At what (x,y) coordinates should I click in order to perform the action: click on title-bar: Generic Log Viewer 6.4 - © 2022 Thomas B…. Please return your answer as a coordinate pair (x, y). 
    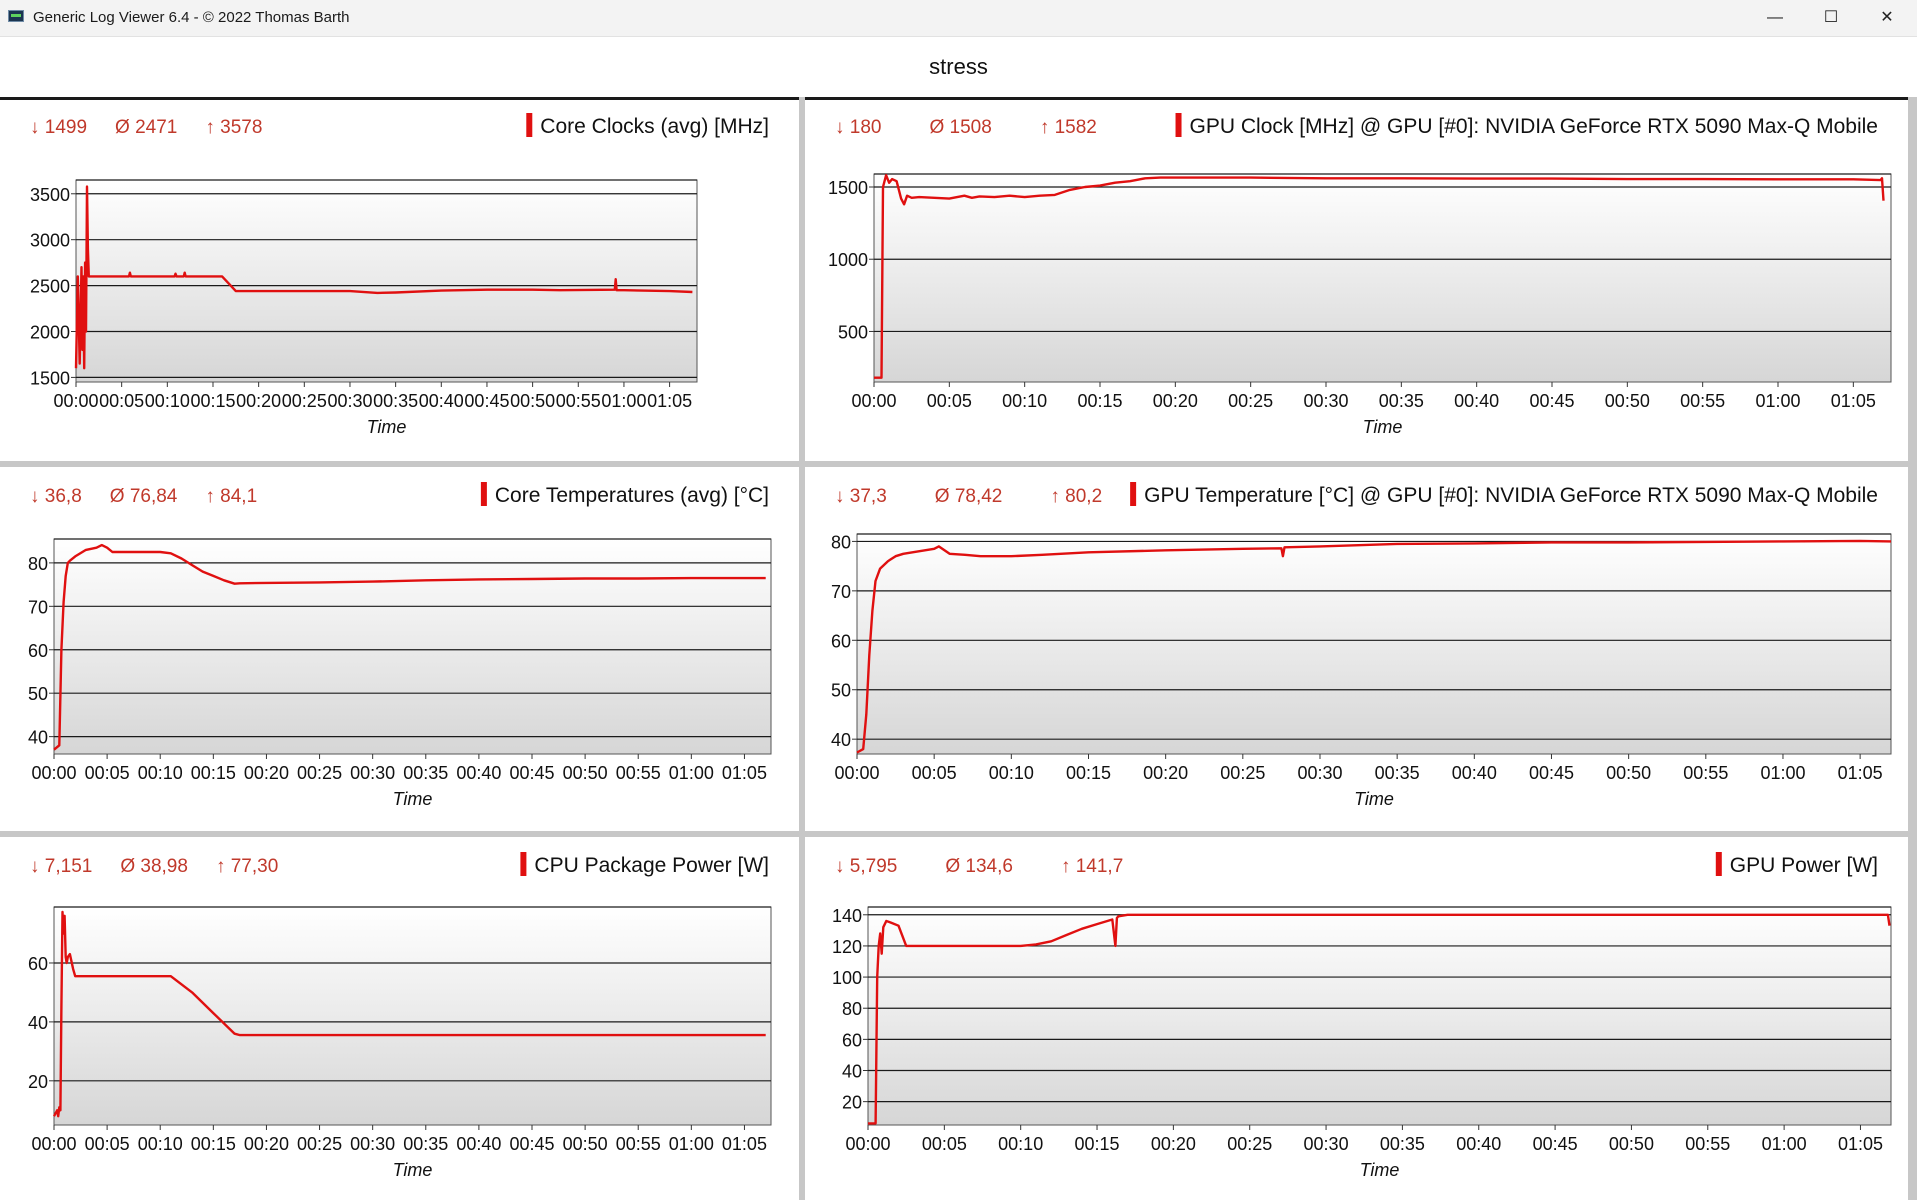
    Looking at the image, I should click on (958, 18).